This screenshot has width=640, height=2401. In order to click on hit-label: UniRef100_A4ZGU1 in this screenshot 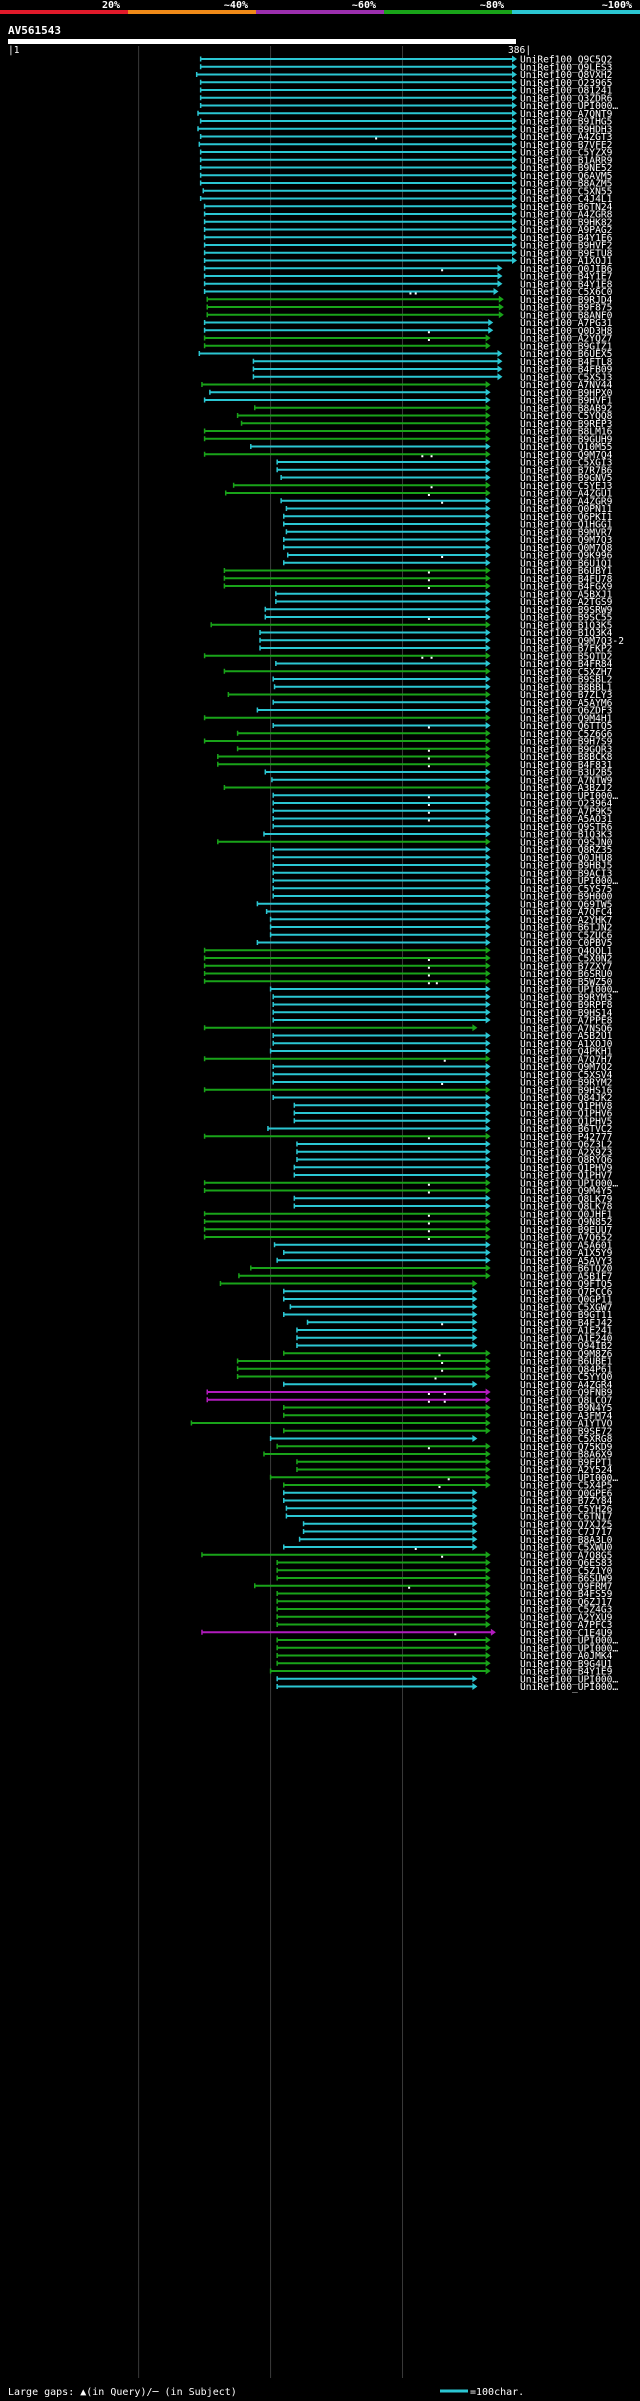, I will do `click(566, 494)`.